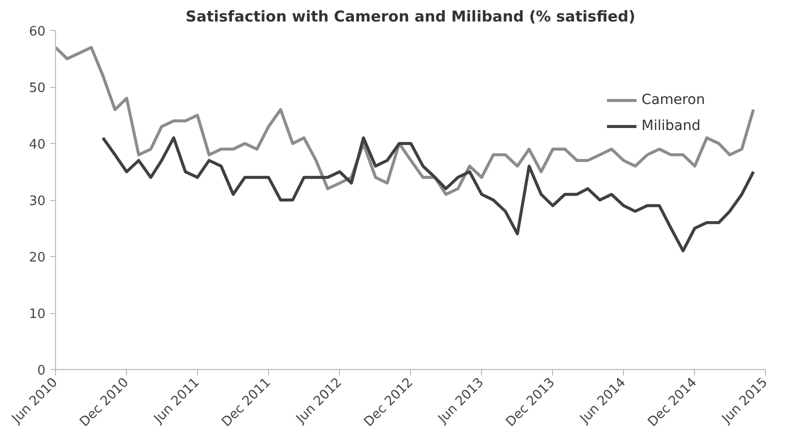 This screenshot has width=795, height=438. Describe the element at coordinates (673, 100) in the screenshot. I see `legend-label: Cameron` at that location.